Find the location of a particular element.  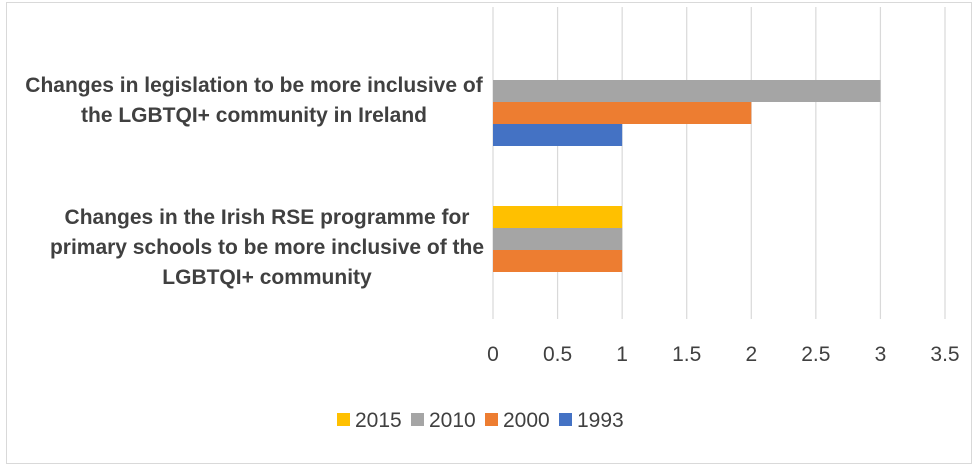

x-tick-label: 2.5 is located at coordinates (815, 354).